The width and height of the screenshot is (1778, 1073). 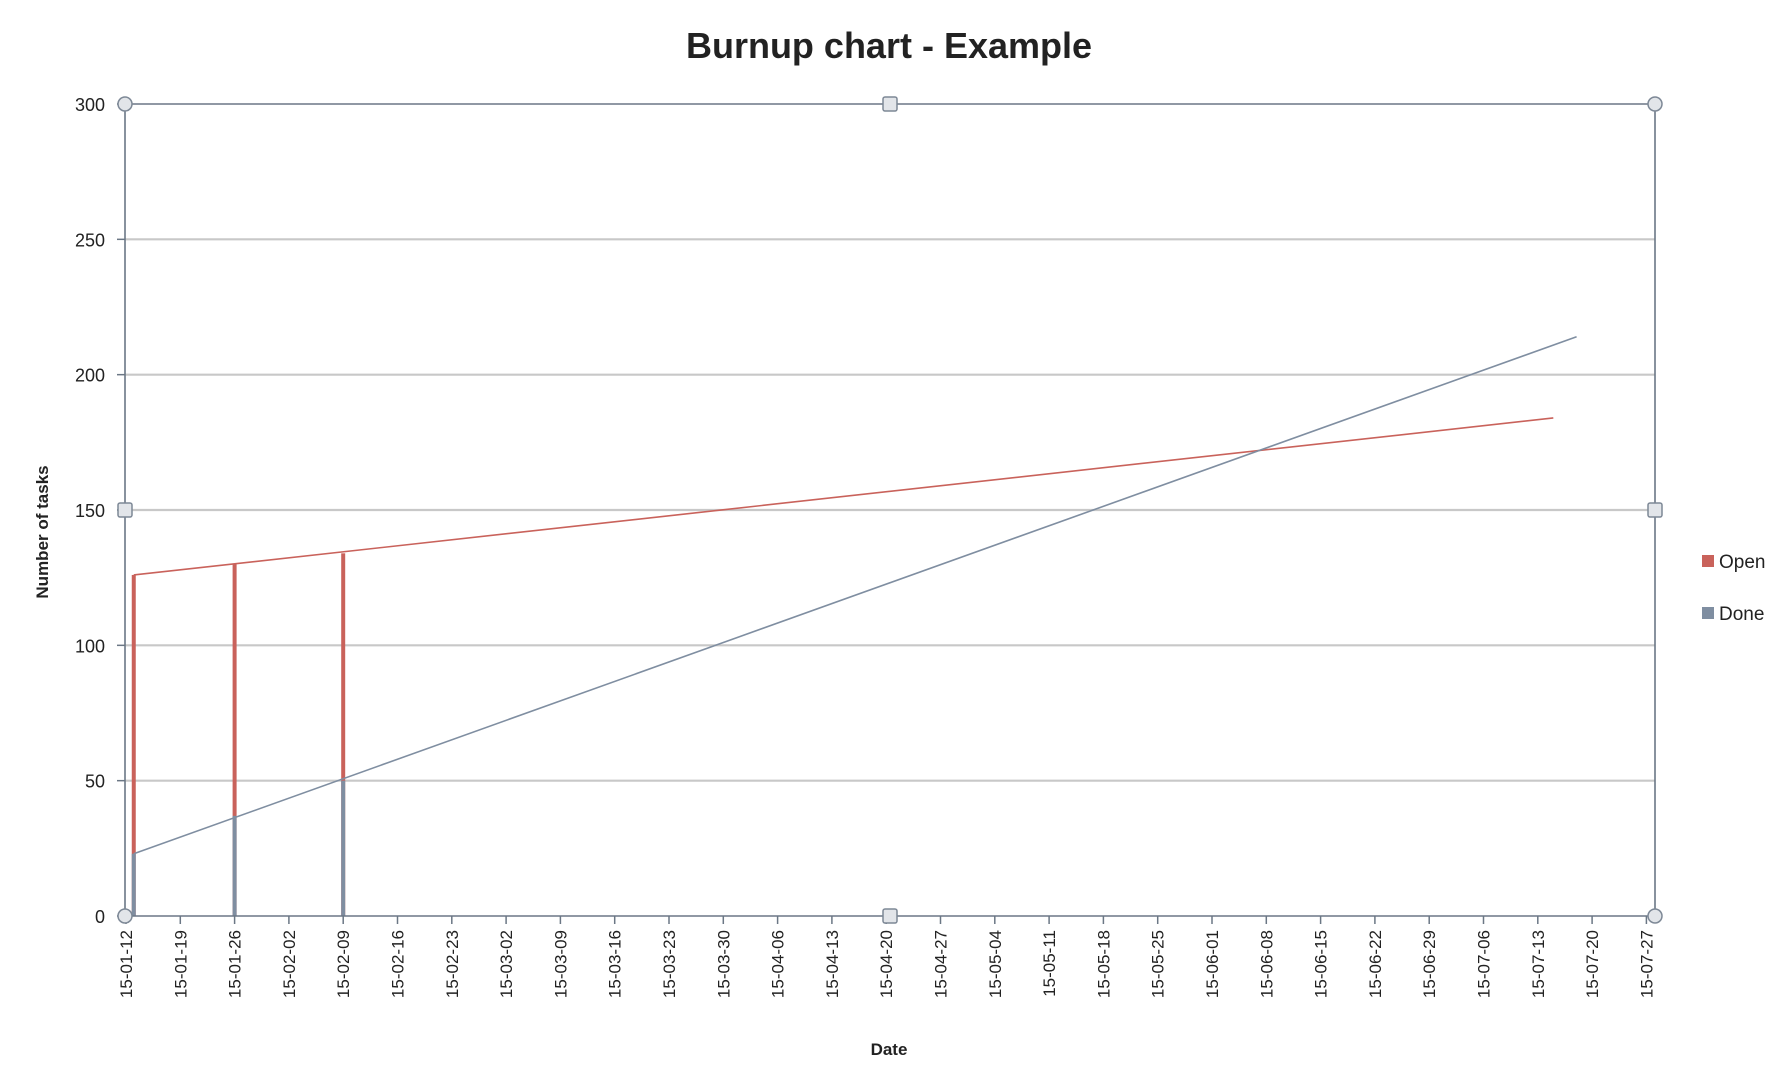 What do you see at coordinates (238, 734) in the screenshot?
I see `bars-layer` at bounding box center [238, 734].